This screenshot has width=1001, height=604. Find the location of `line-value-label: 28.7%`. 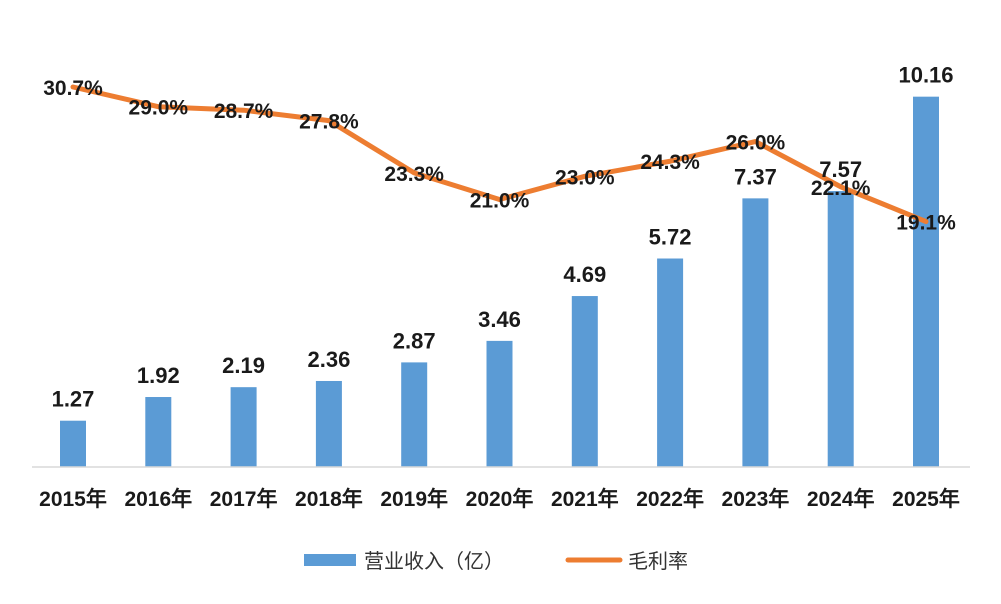

line-value-label: 28.7% is located at coordinates (244, 111).